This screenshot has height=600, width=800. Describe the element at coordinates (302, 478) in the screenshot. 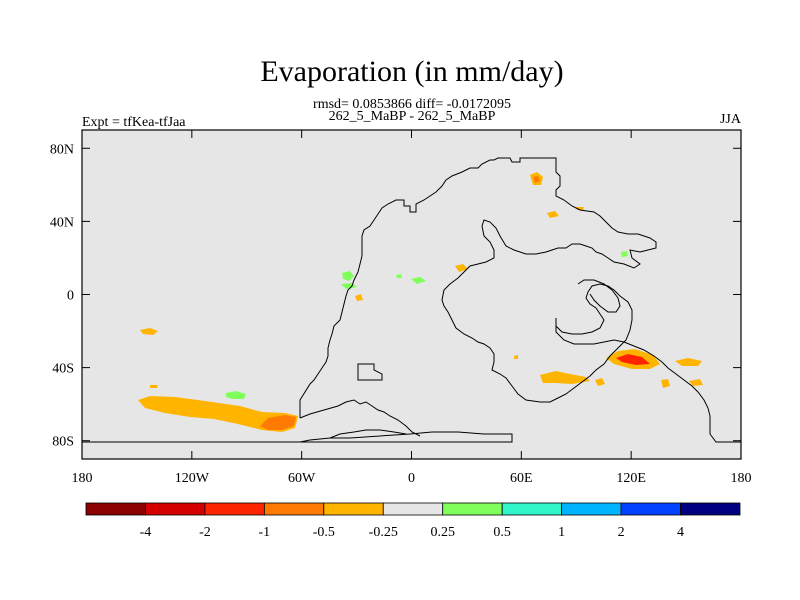

I see `x-tick-label: 60W` at that location.